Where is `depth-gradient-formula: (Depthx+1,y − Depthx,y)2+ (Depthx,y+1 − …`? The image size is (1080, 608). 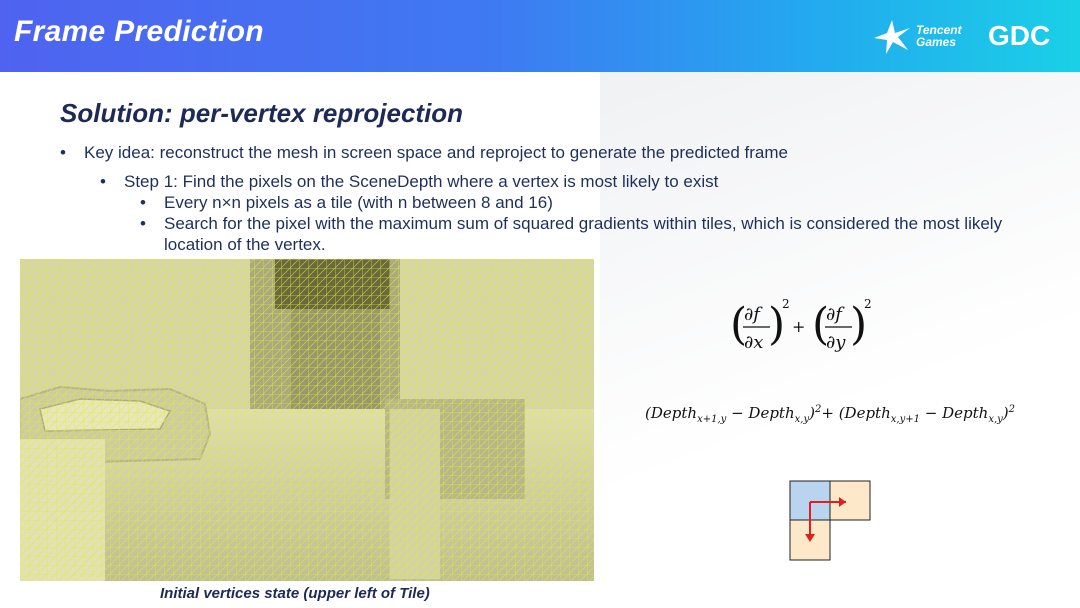
depth-gradient-formula: (Depthx+1,y − Depthx,y)2+ (Depthx,y+1 − … is located at coordinates (830, 414).